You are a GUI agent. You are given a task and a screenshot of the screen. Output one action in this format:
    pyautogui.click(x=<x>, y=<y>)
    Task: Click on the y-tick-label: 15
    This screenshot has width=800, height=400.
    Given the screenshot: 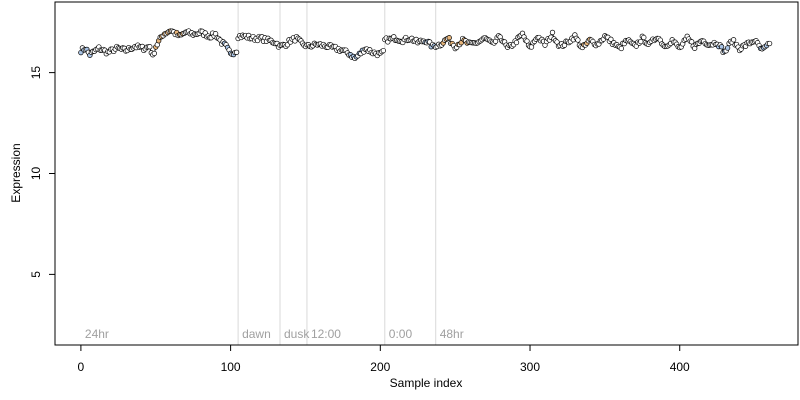 What is the action you would take?
    pyautogui.click(x=36, y=73)
    